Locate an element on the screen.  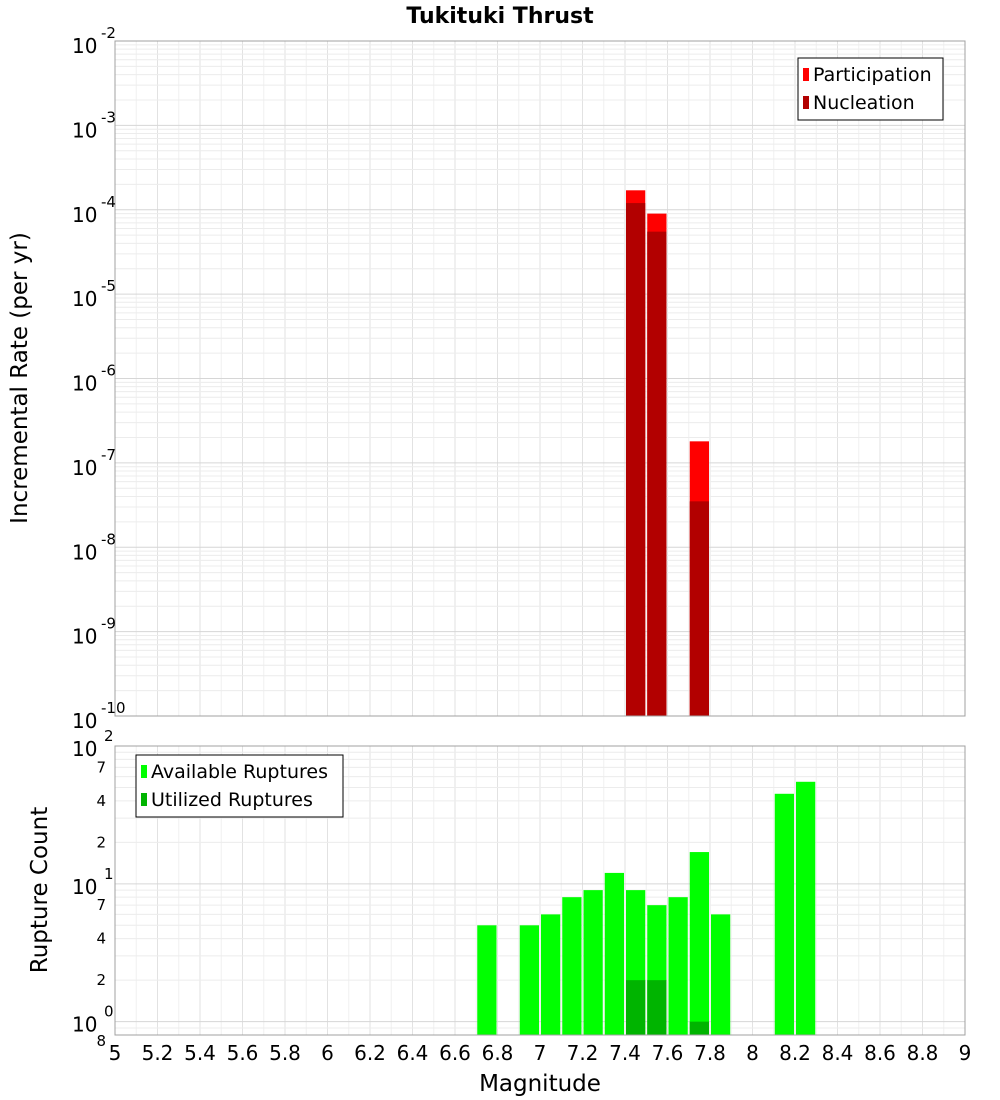
participation-legend-swatch is located at coordinates (806, 74).